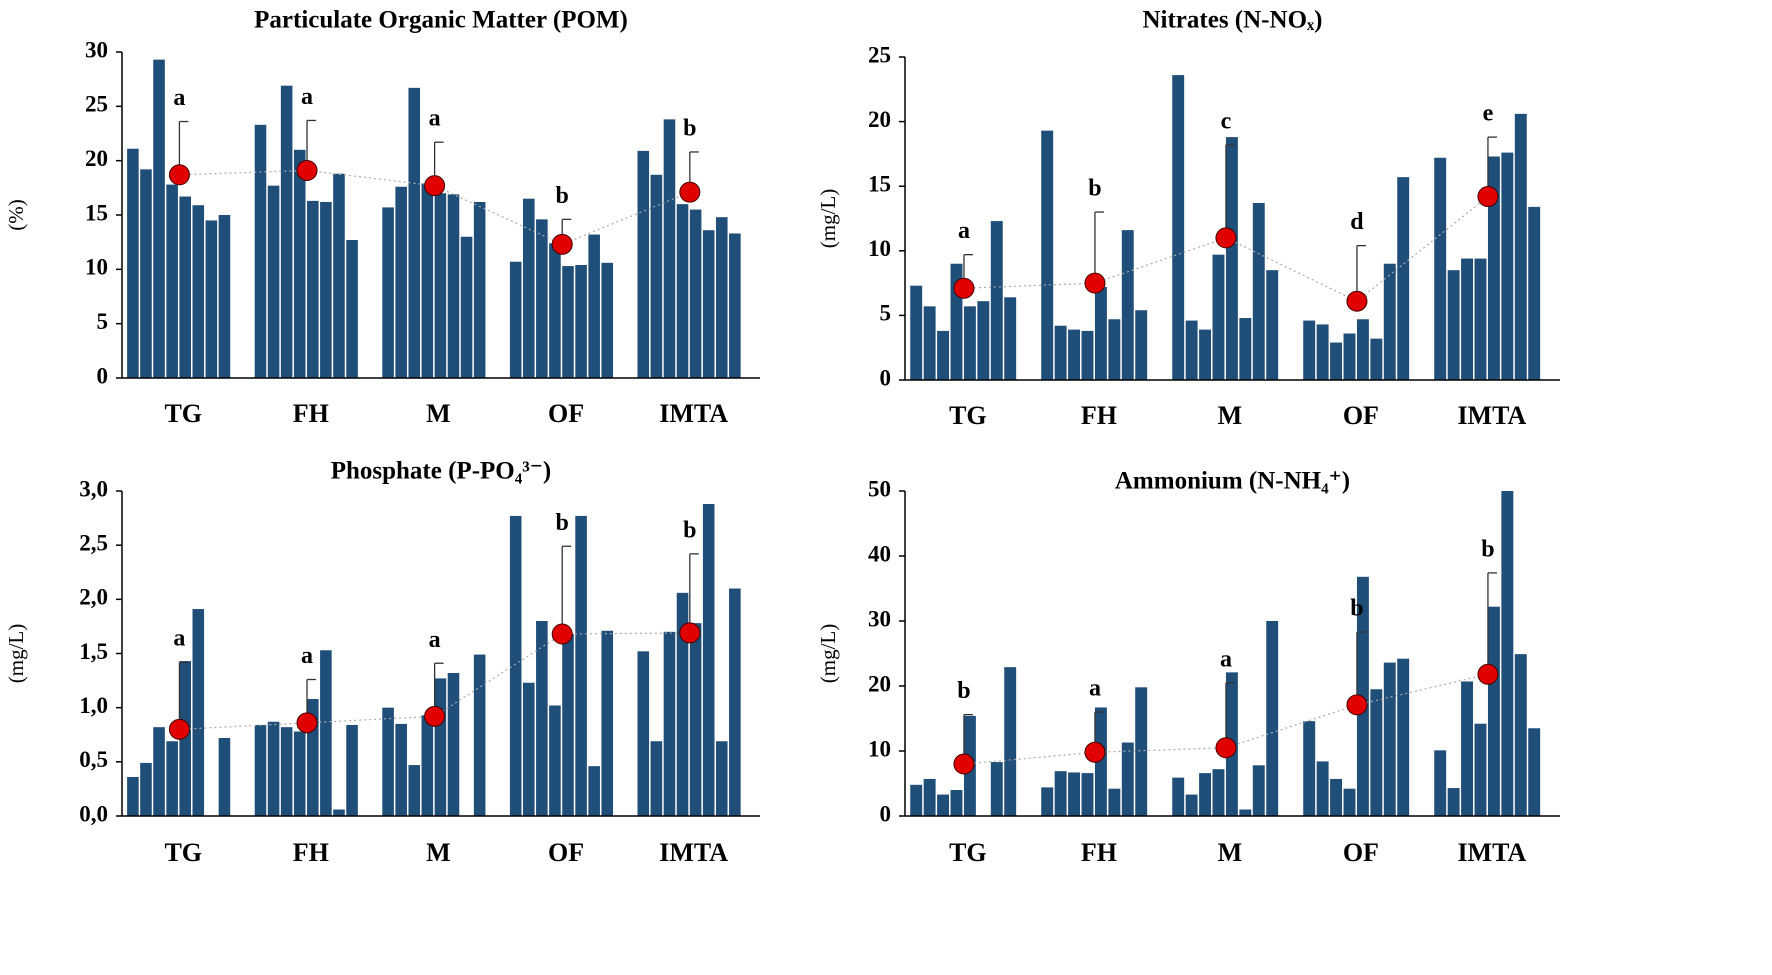 The width and height of the screenshot is (1772, 975). What do you see at coordinates (1357, 222) in the screenshot?
I see `significance-letter: d` at bounding box center [1357, 222].